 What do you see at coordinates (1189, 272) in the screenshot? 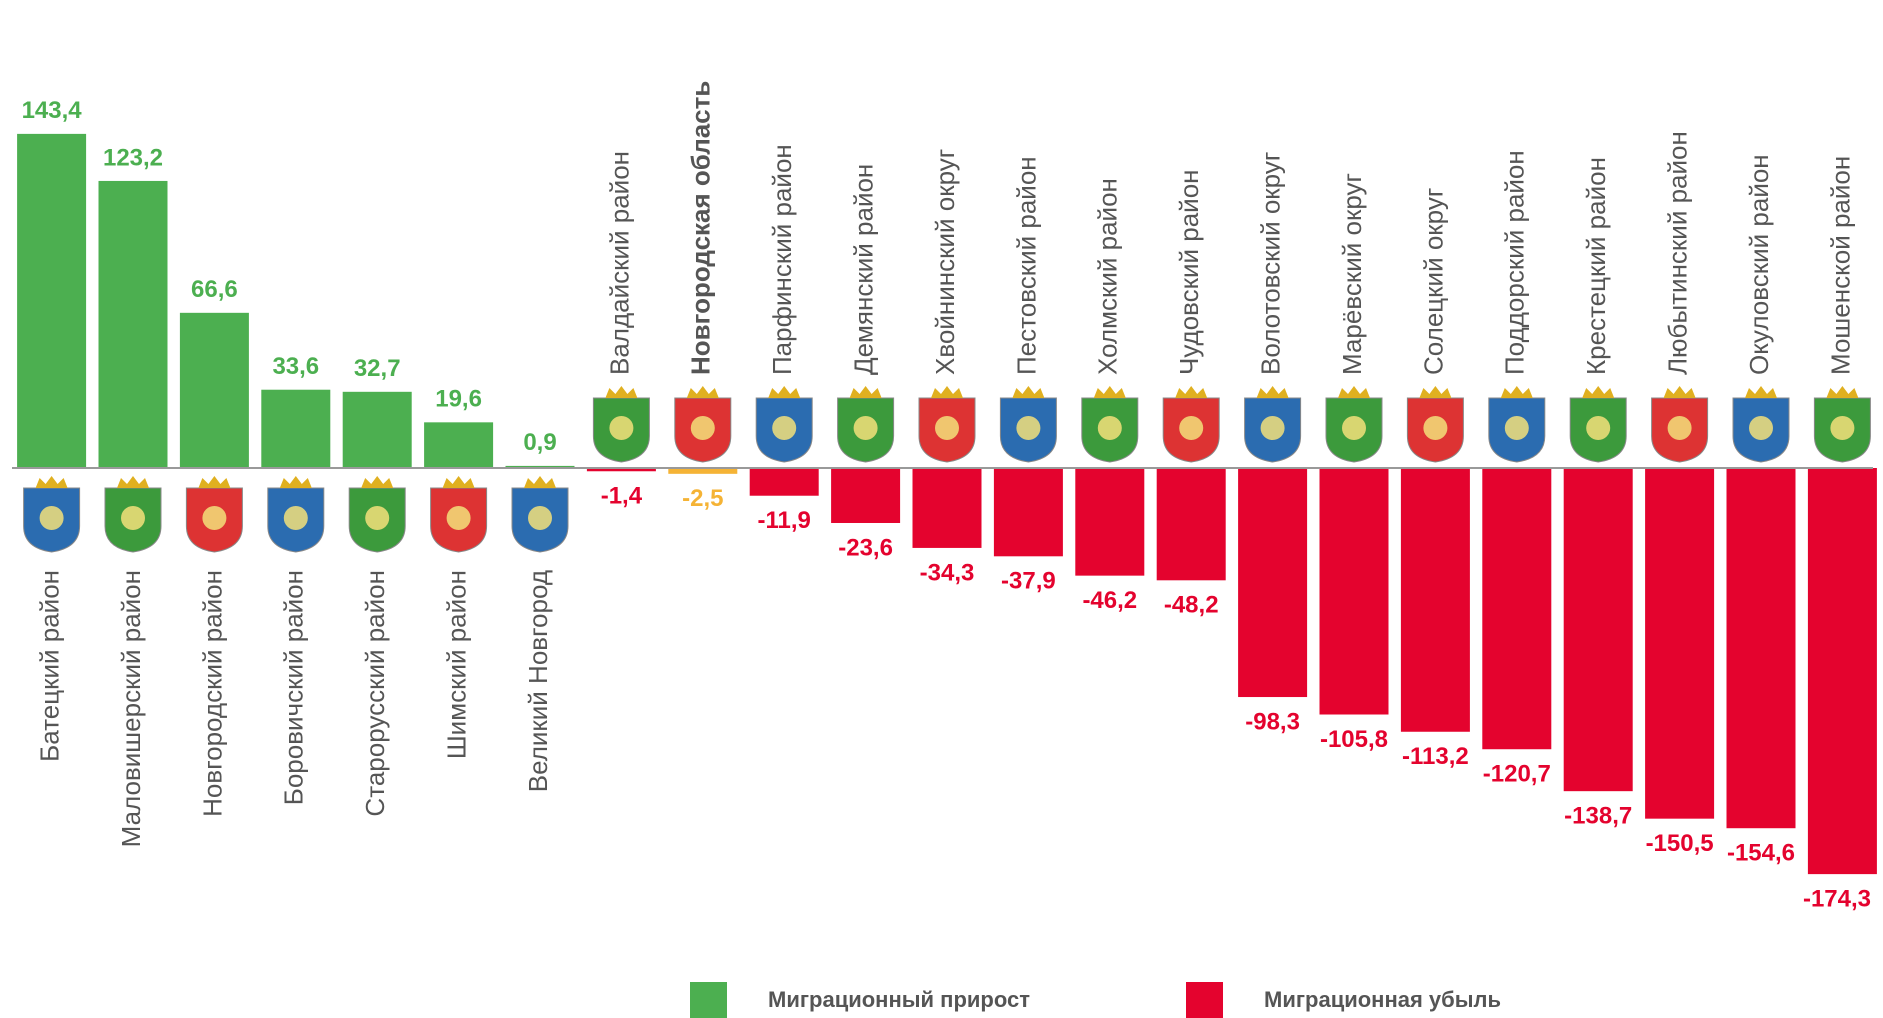
I see `category-label: Чудовский район` at bounding box center [1189, 272].